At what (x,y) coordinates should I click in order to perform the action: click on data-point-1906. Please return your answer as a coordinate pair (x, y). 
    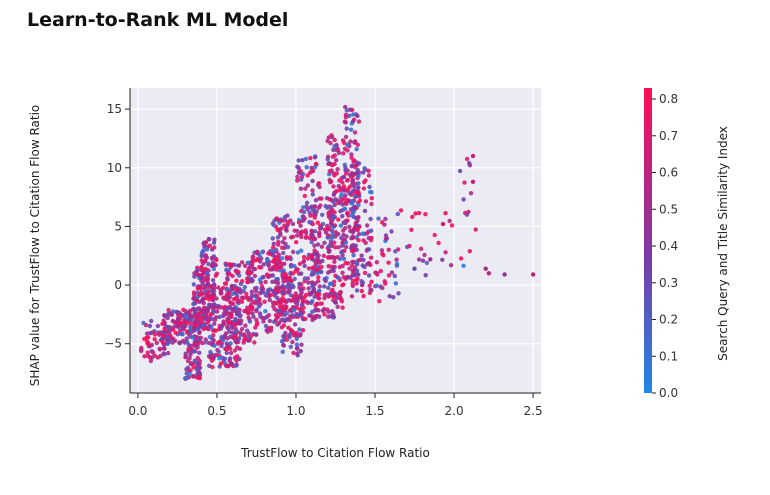
    Looking at the image, I should click on (445, 213).